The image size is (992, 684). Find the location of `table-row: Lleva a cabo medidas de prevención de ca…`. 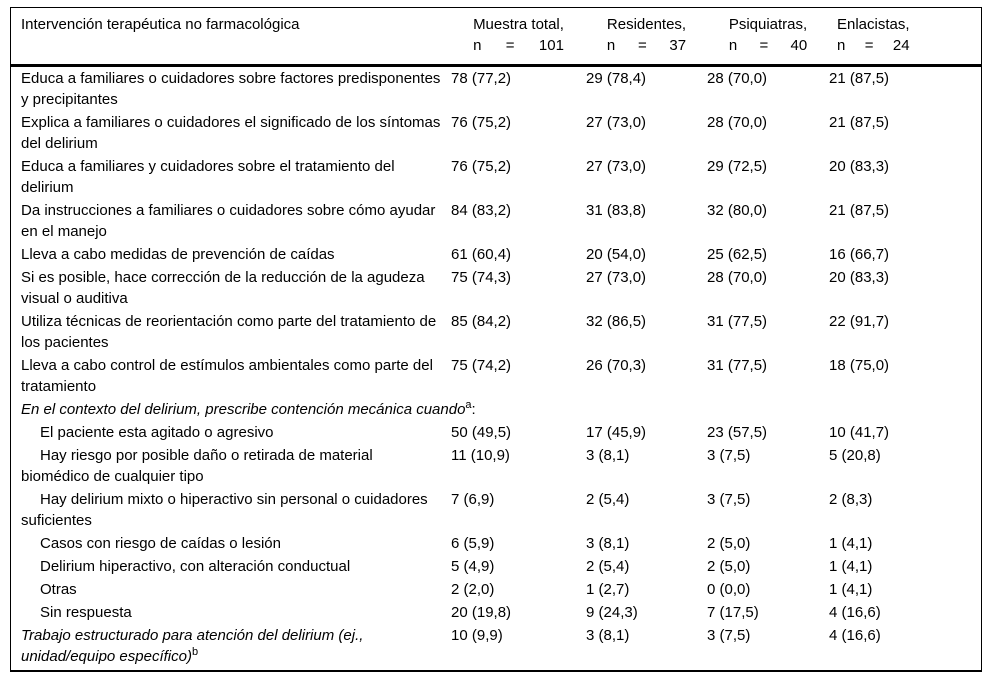

table-row: Lleva a cabo medidas de prevención de ca… is located at coordinates (496, 254).